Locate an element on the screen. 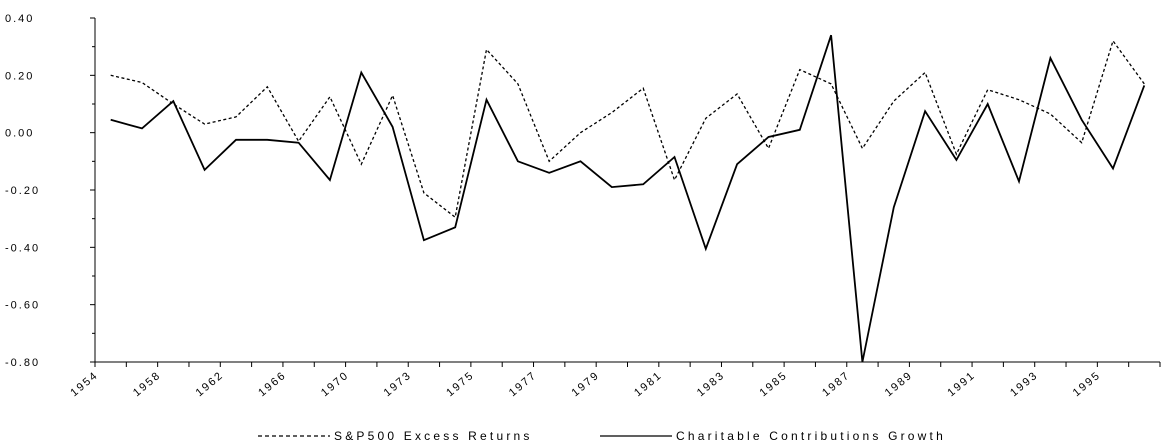 The image size is (1164, 447). x-tick-label: 1985 is located at coordinates (773, 384).